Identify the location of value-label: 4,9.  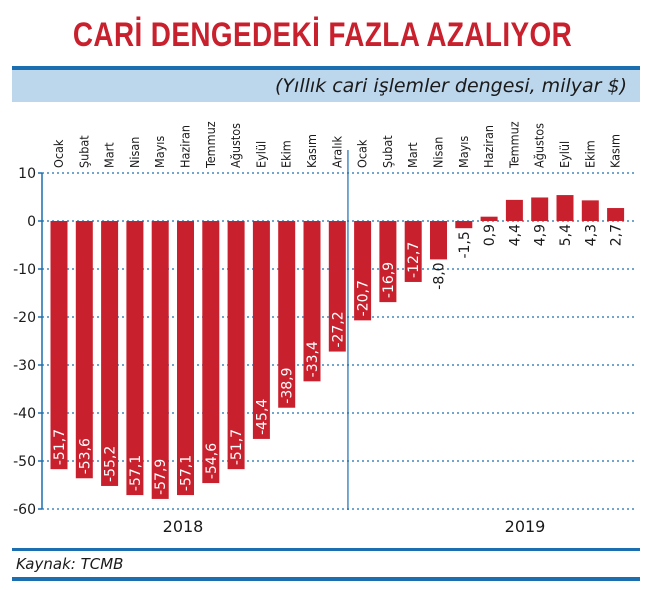
(541, 235).